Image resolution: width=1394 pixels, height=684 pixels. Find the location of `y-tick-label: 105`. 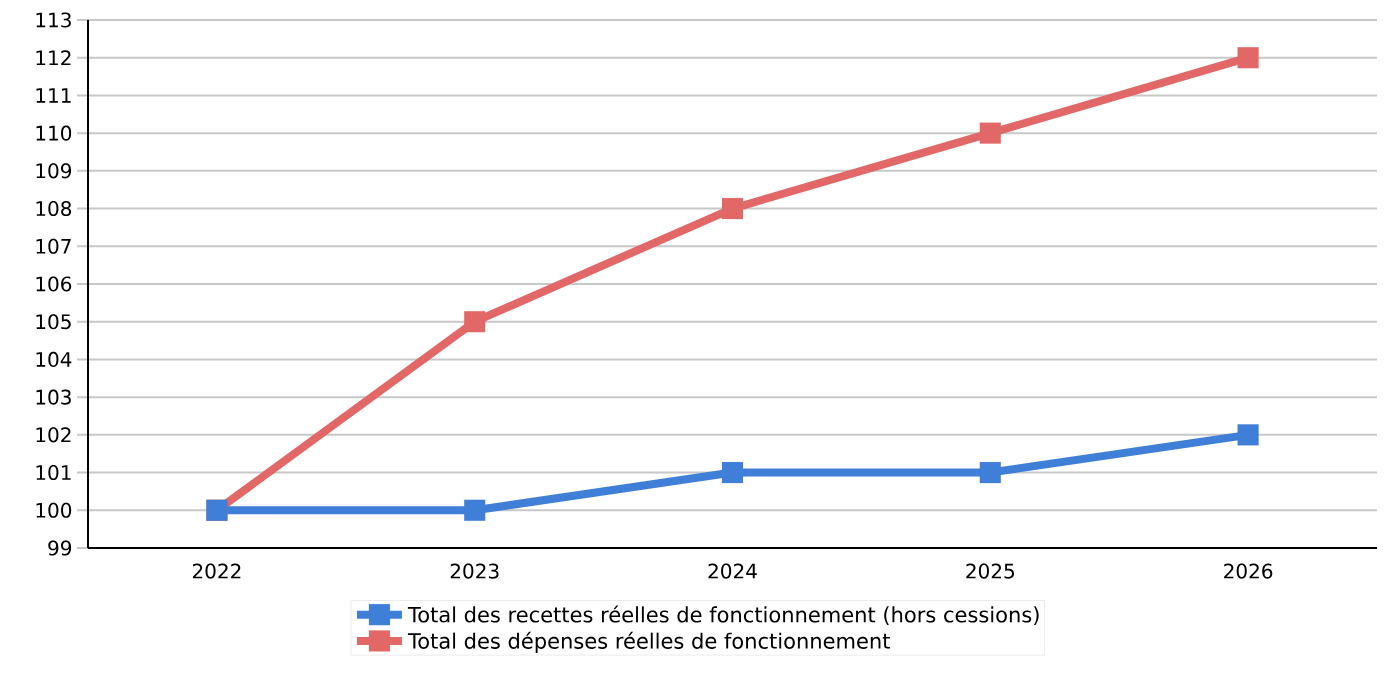

y-tick-label: 105 is located at coordinates (53, 322).